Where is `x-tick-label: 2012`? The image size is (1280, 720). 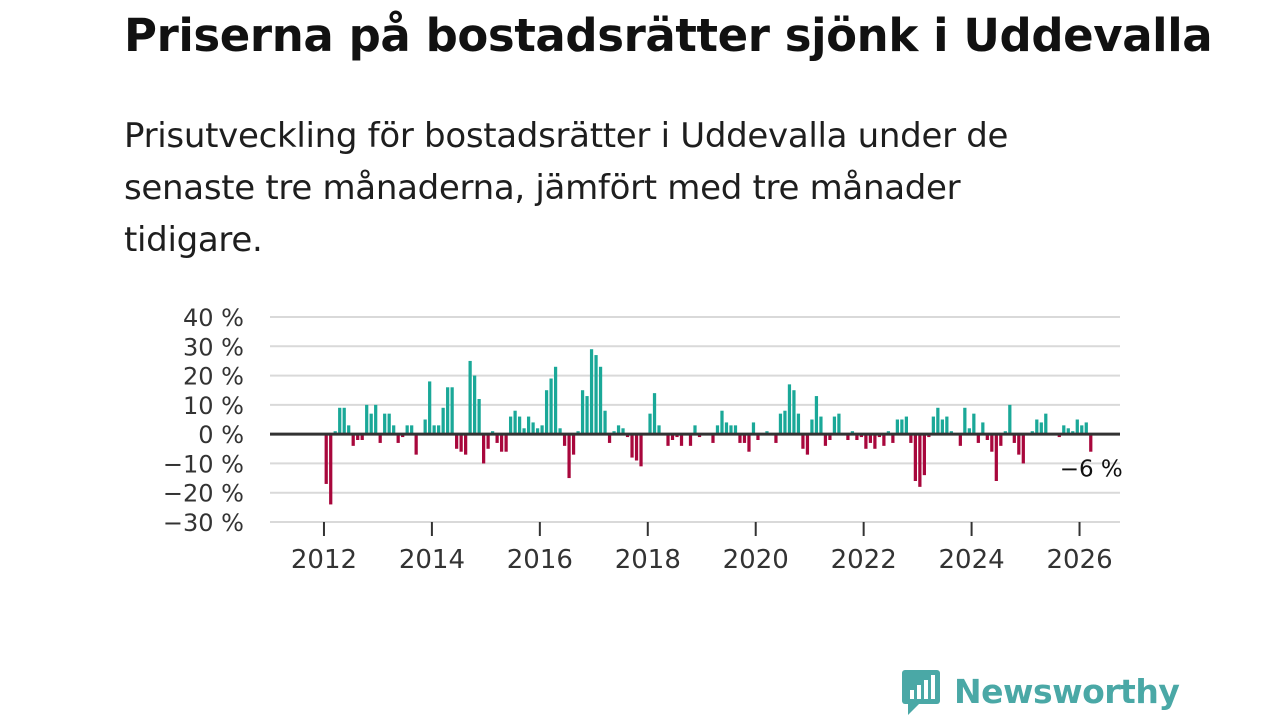 x-tick-label: 2012 is located at coordinates (324, 560).